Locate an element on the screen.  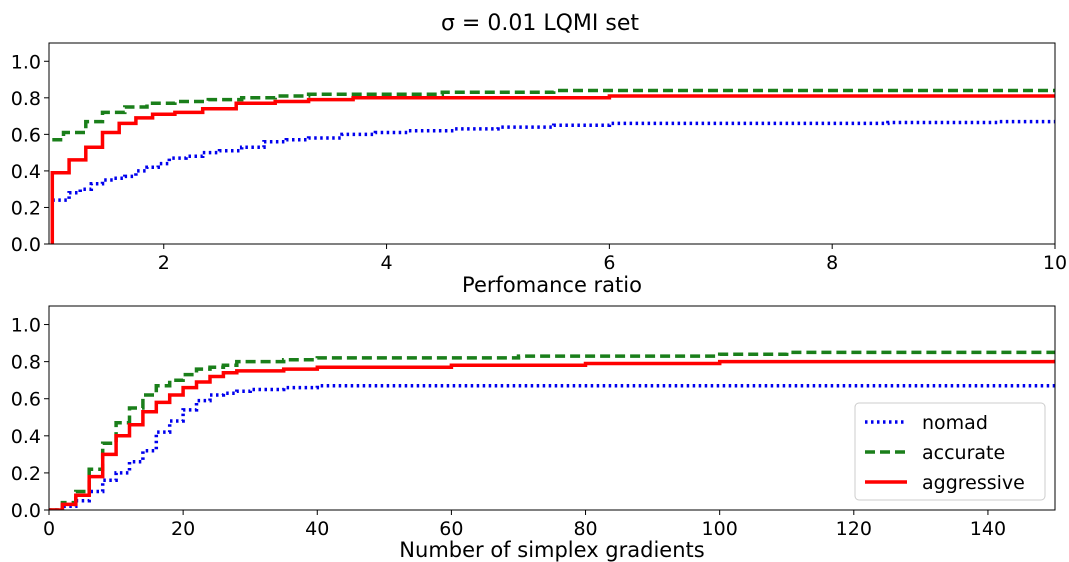
legend-box is located at coordinates (950, 451).